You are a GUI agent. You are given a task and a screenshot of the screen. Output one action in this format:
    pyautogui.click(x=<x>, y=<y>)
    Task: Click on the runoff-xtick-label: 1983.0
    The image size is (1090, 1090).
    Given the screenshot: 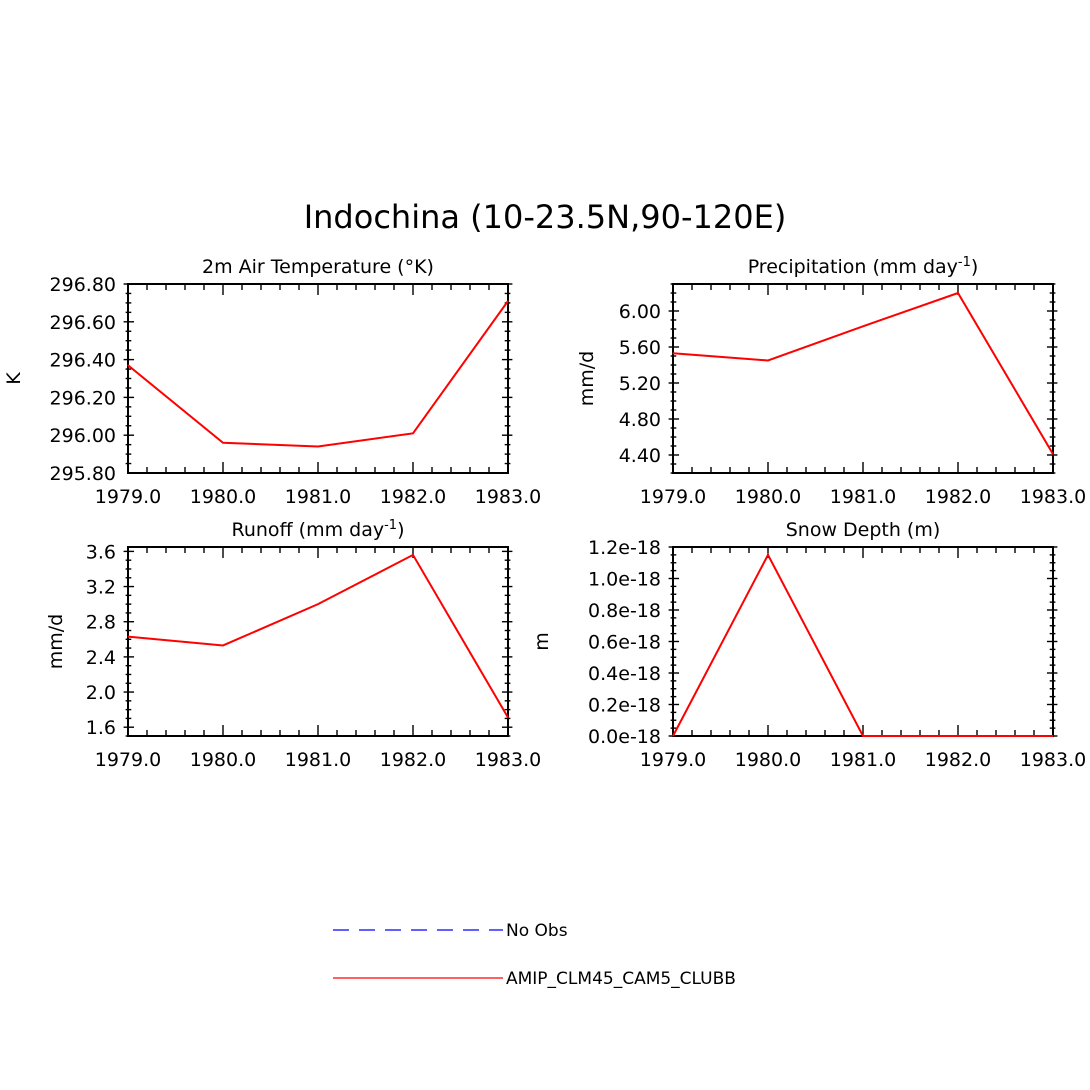 What is the action you would take?
    pyautogui.click(x=508, y=760)
    